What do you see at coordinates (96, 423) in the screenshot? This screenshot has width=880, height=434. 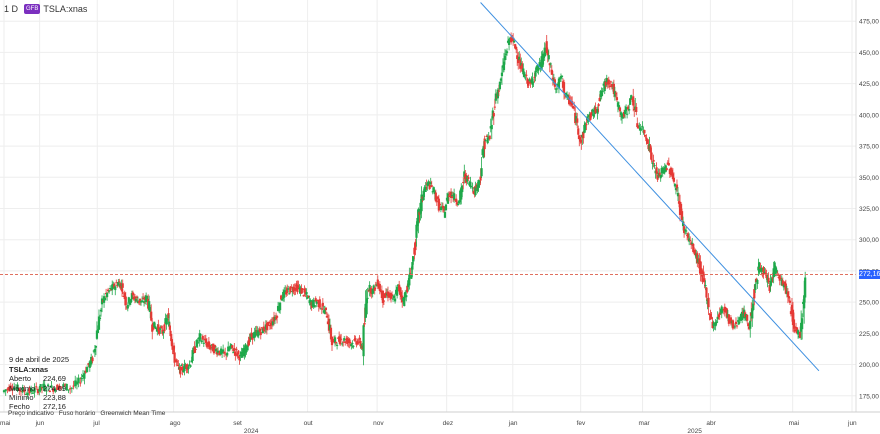 I see `x-tick-label: jul` at bounding box center [96, 423].